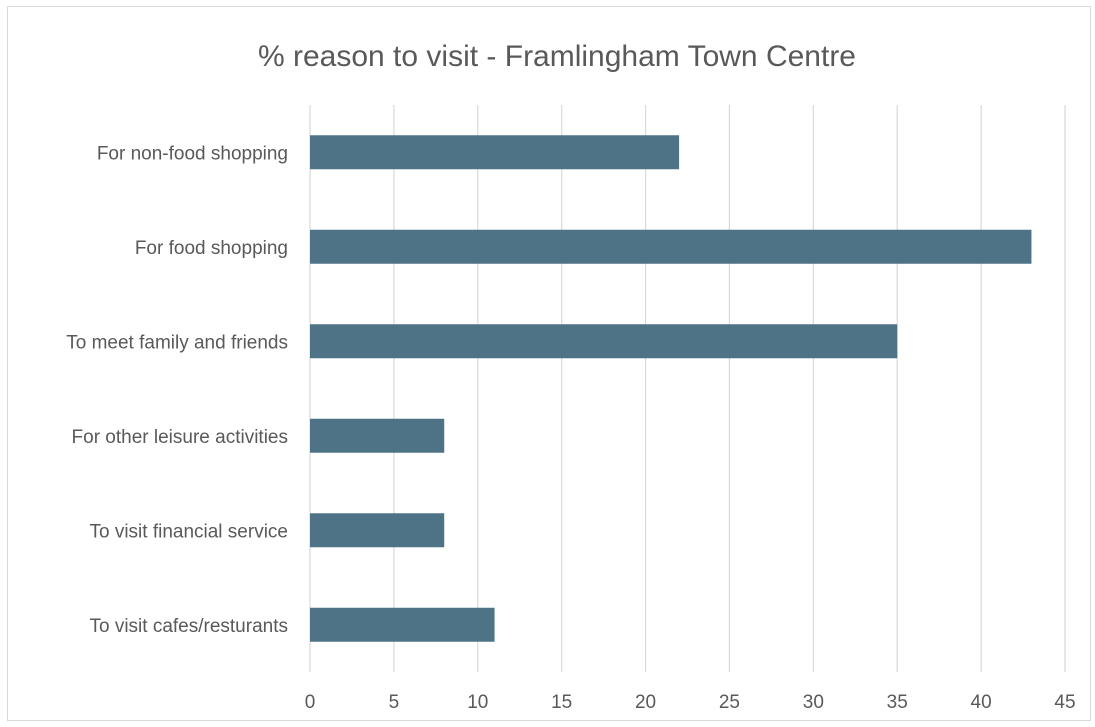 This screenshot has height=727, width=1095. Describe the element at coordinates (561, 702) in the screenshot. I see `x-tick-label: 15` at that location.